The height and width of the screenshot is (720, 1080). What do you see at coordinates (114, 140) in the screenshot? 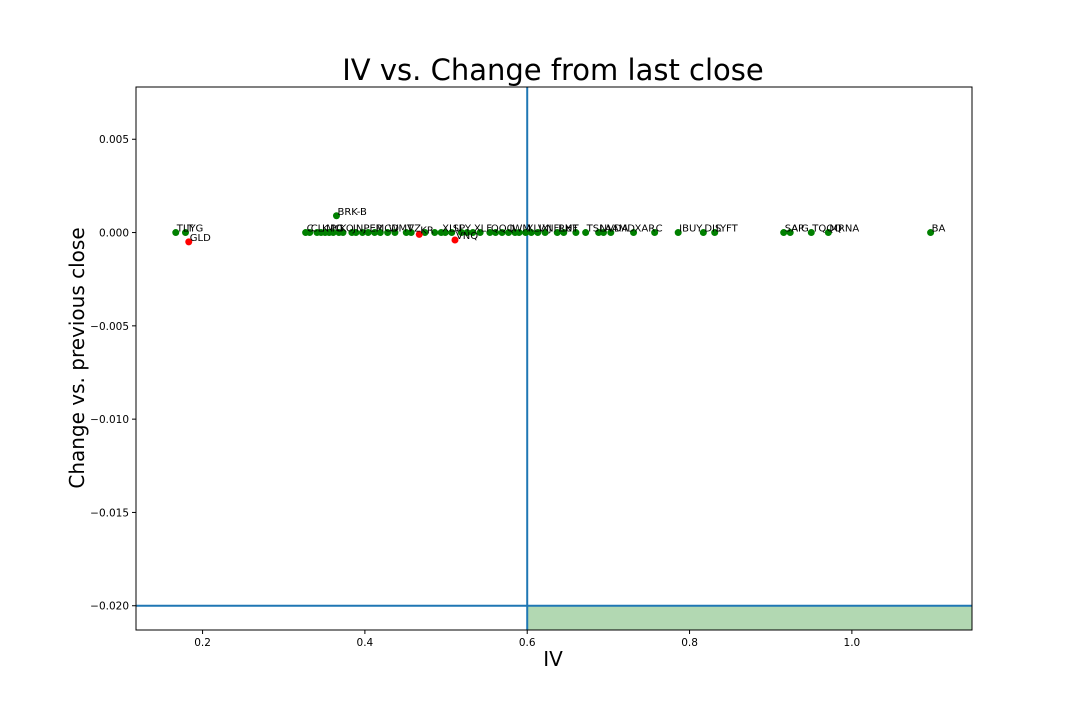
I see `y-tick-label: 0.005` at bounding box center [114, 140].